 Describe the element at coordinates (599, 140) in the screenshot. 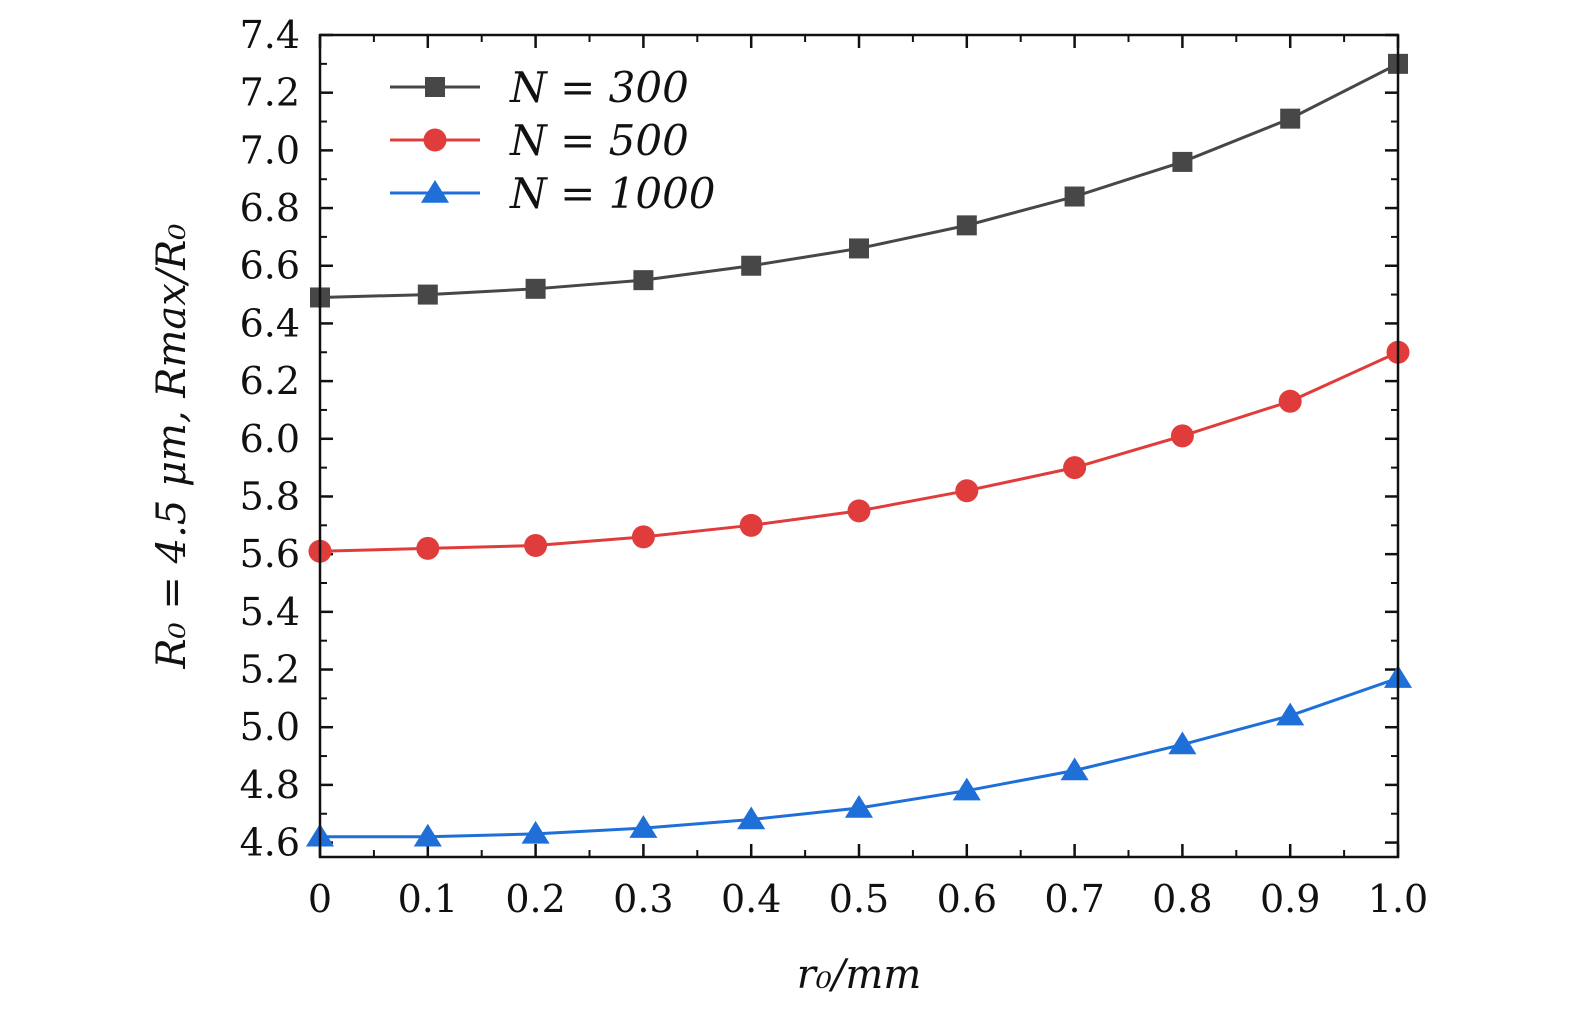

I see `legend-label: N = 500` at that location.